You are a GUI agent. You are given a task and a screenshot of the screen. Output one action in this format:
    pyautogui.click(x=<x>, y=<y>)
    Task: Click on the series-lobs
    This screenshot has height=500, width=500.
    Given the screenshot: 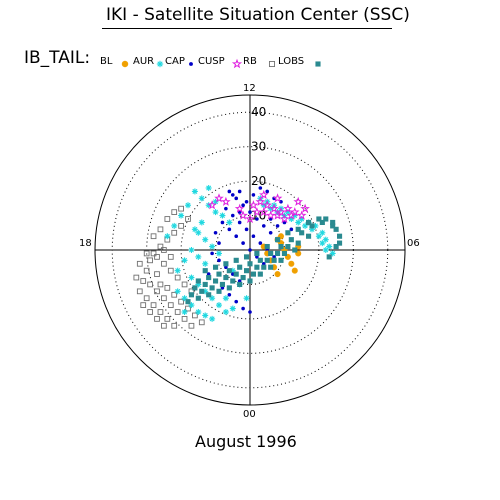 What is the action you would take?
    pyautogui.click(x=169, y=267)
    